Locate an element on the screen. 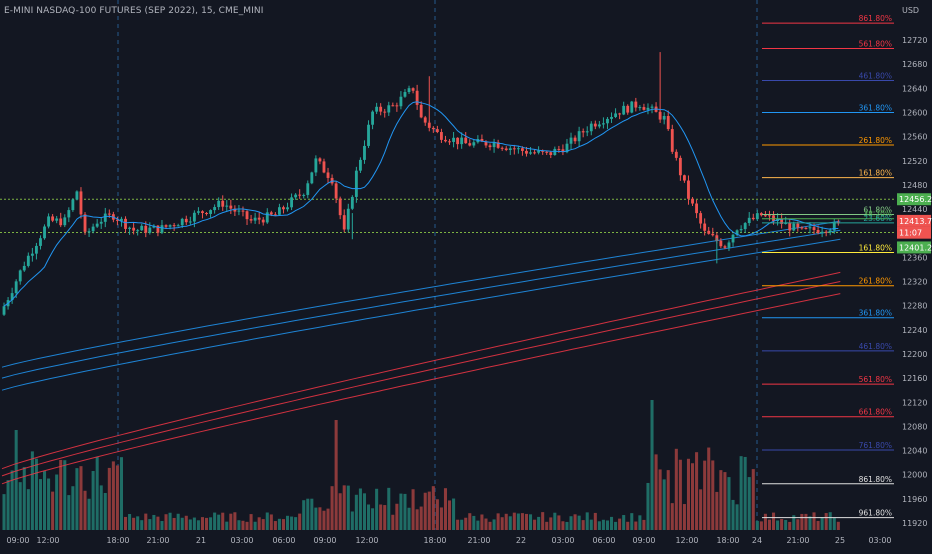 This screenshot has width=932, height=554. price-labels: 12456.25 12413.75 11:07 12401.25 is located at coordinates (914, 223).